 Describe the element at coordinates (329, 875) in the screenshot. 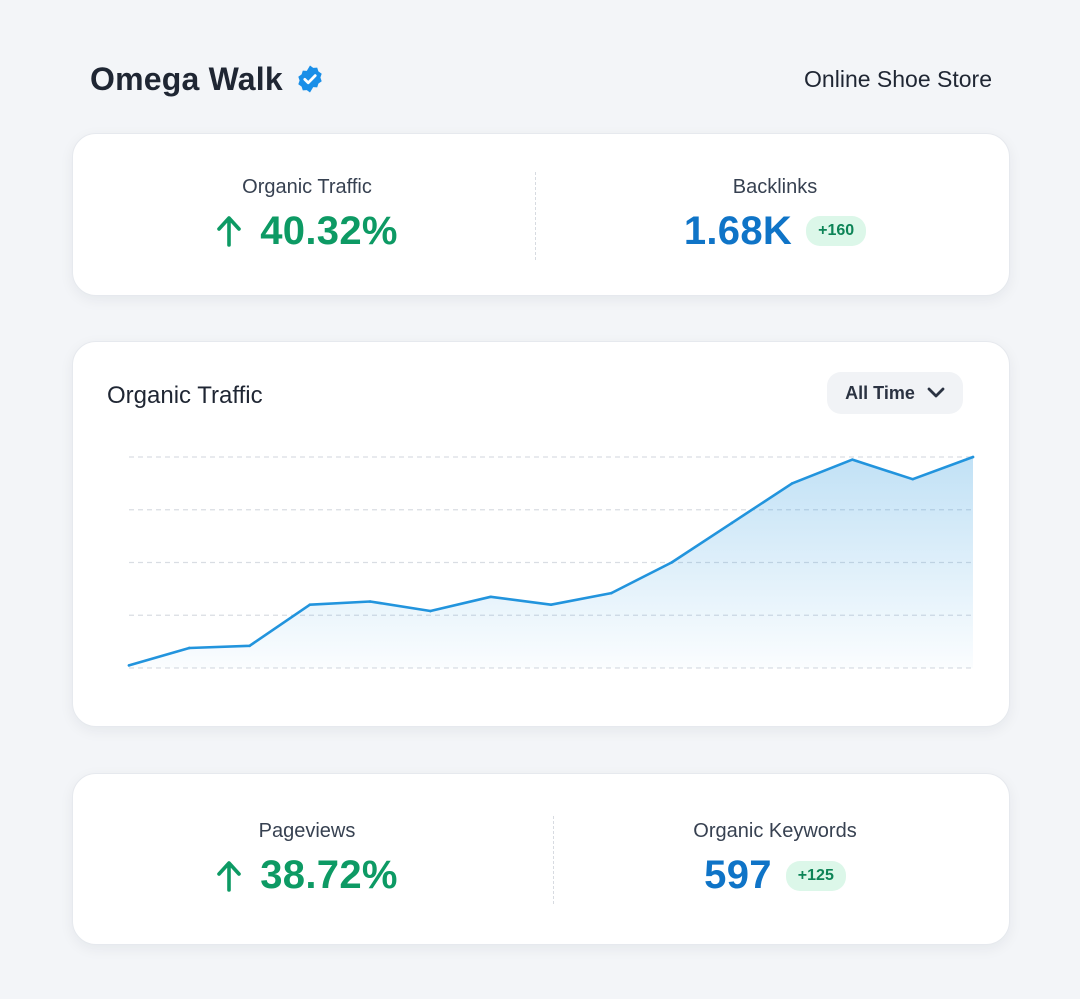

I see `pageviews-value: 38.72%` at that location.